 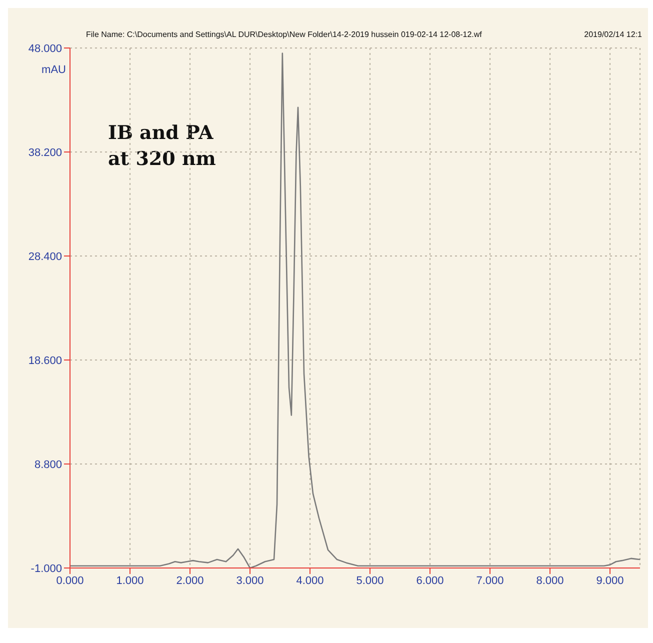 What do you see at coordinates (45, 152) in the screenshot?
I see `y-tick-label: 38.200` at bounding box center [45, 152].